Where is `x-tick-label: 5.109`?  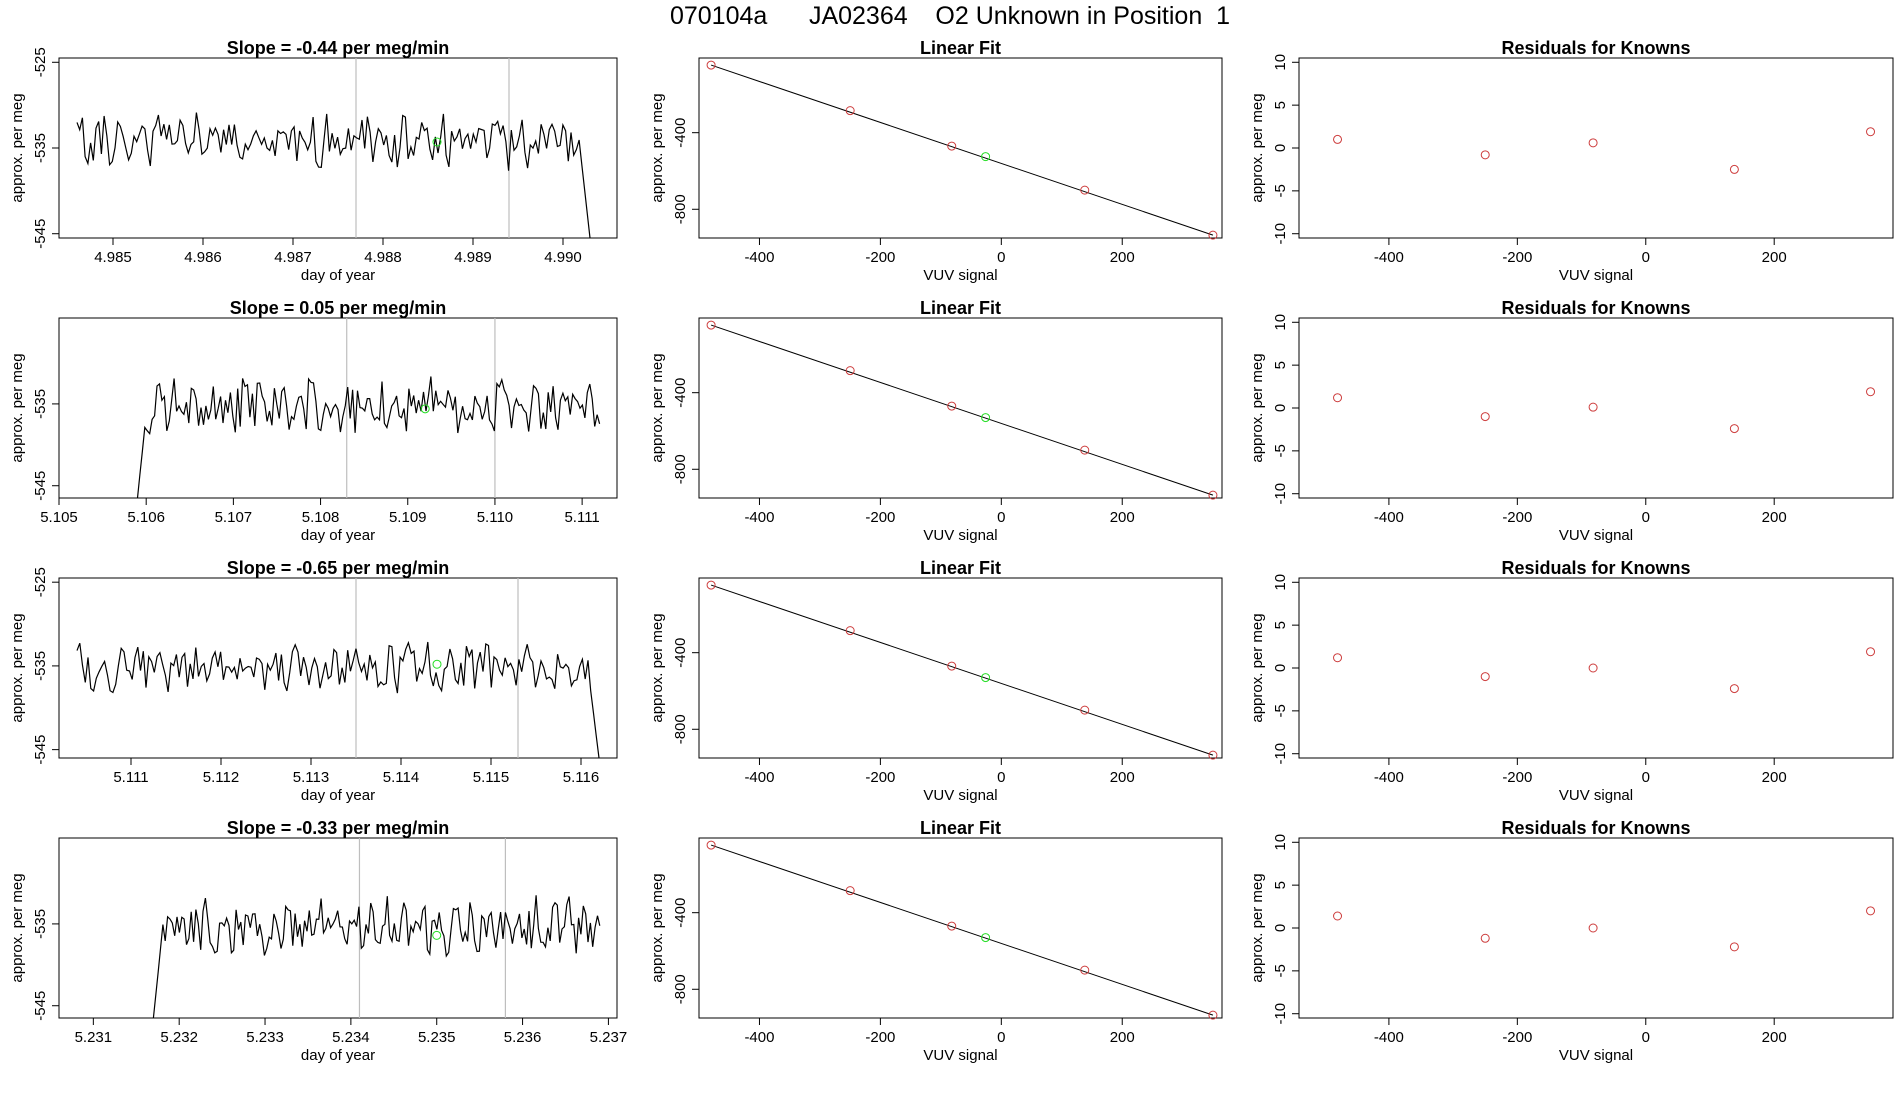 x-tick-label: 5.109 is located at coordinates (408, 517).